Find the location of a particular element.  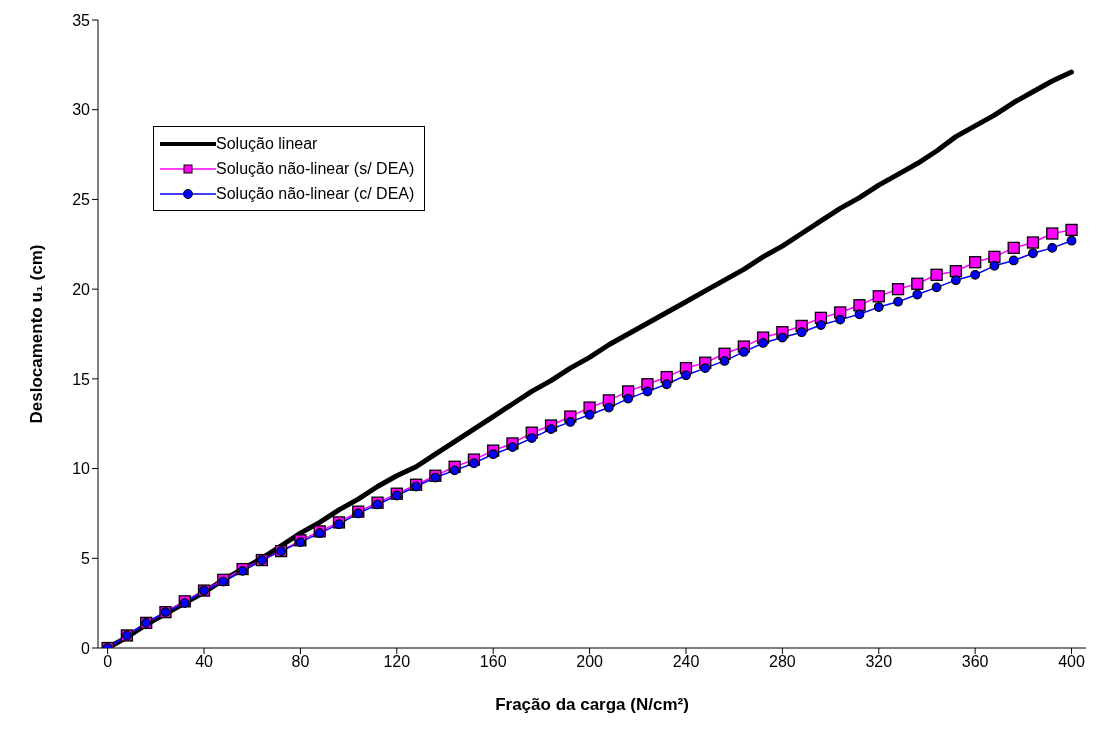

x-tick-label: 320 is located at coordinates (879, 662).